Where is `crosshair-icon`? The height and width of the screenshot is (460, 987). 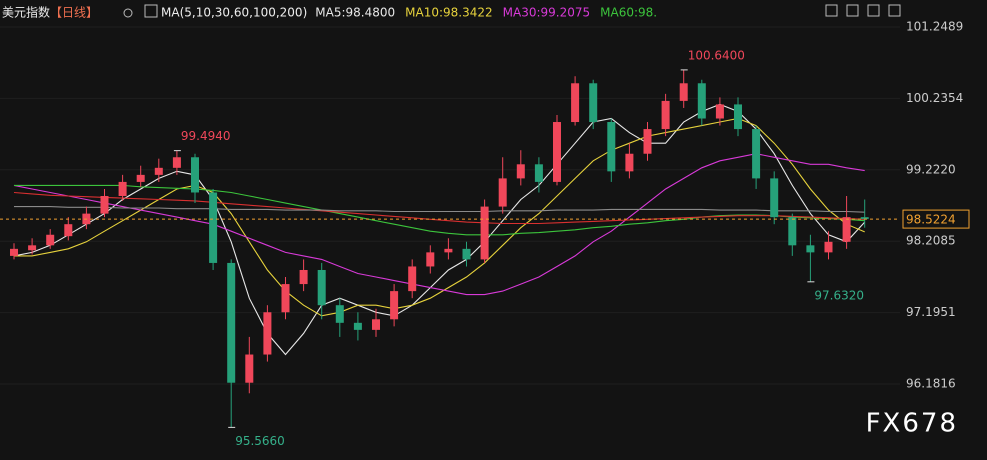 crosshair-icon is located at coordinates (831, 10).